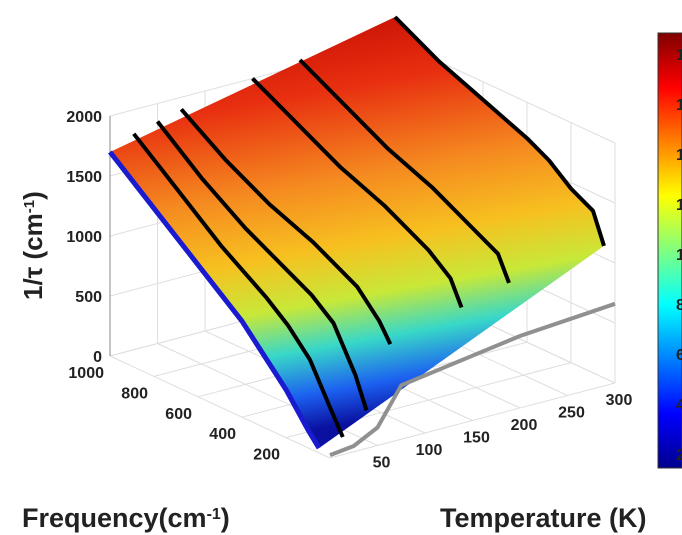  What do you see at coordinates (571, 413) in the screenshot?
I see `temperature-tick-250: 250` at bounding box center [571, 413].